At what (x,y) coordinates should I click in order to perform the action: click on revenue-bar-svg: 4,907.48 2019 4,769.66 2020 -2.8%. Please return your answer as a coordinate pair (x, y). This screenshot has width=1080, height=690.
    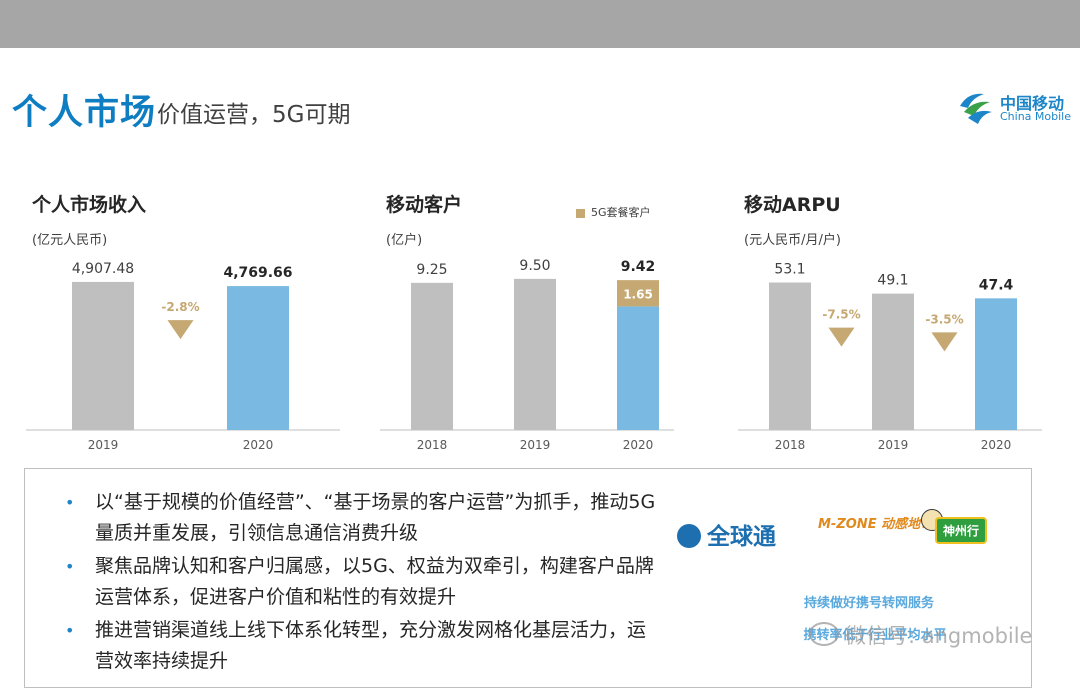
    Looking at the image, I should click on (183, 356).